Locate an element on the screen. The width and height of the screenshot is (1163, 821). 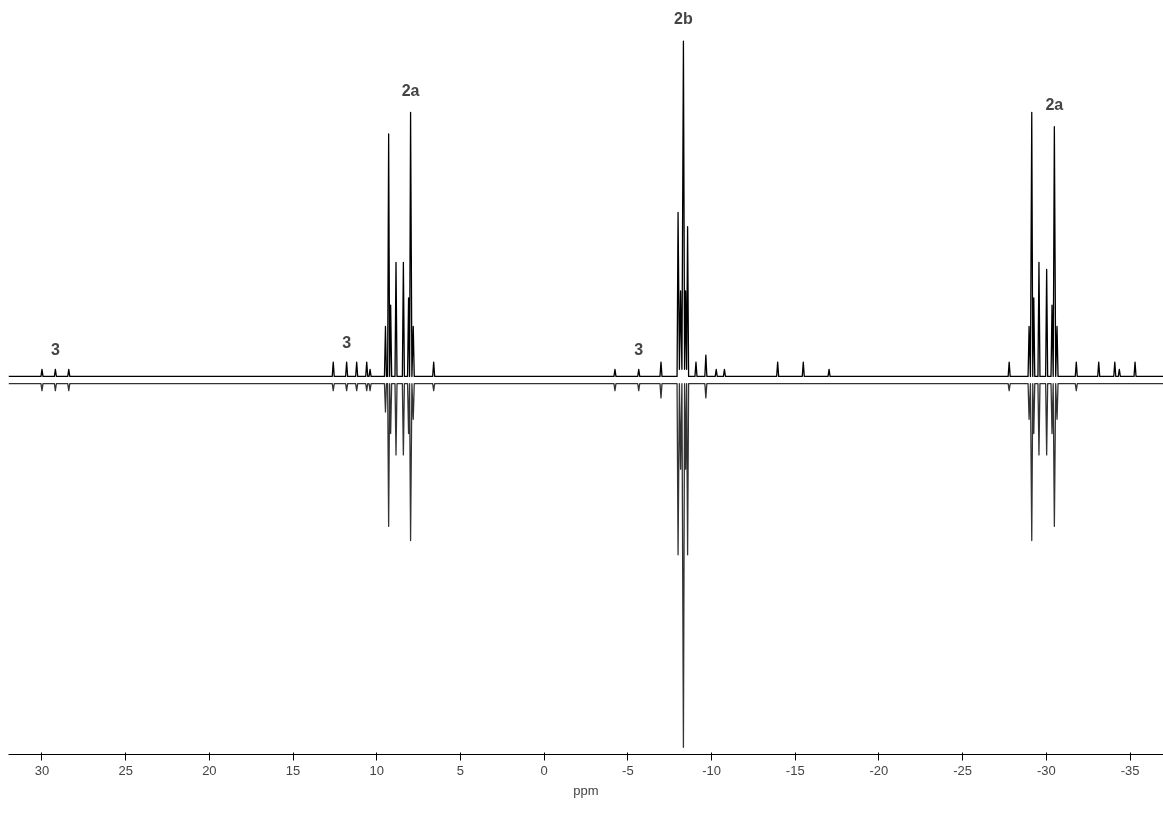
x-tick-label: 15 is located at coordinates (293, 770).